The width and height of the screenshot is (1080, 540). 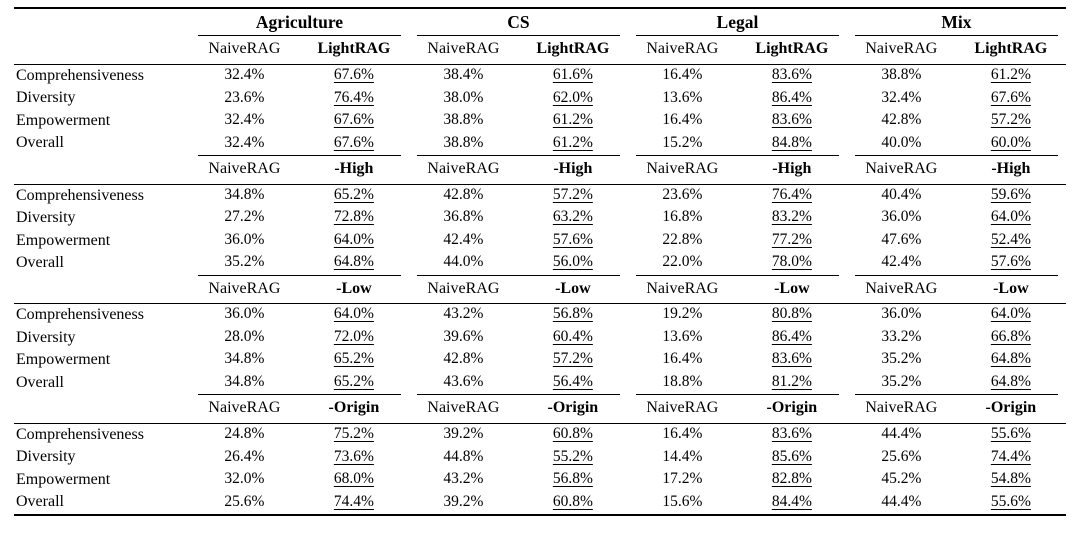 I want to click on variant-value: 72.0%, so click(x=354, y=338).